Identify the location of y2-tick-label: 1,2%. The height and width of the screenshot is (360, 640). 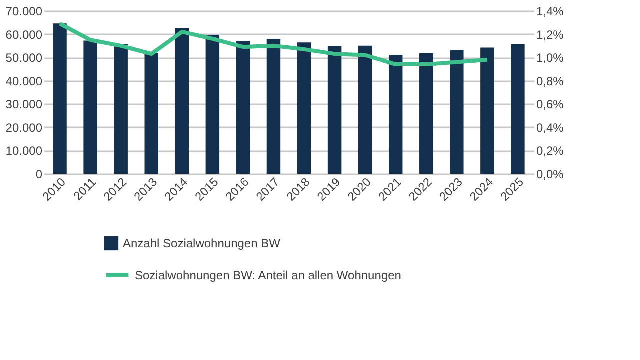
(550, 35).